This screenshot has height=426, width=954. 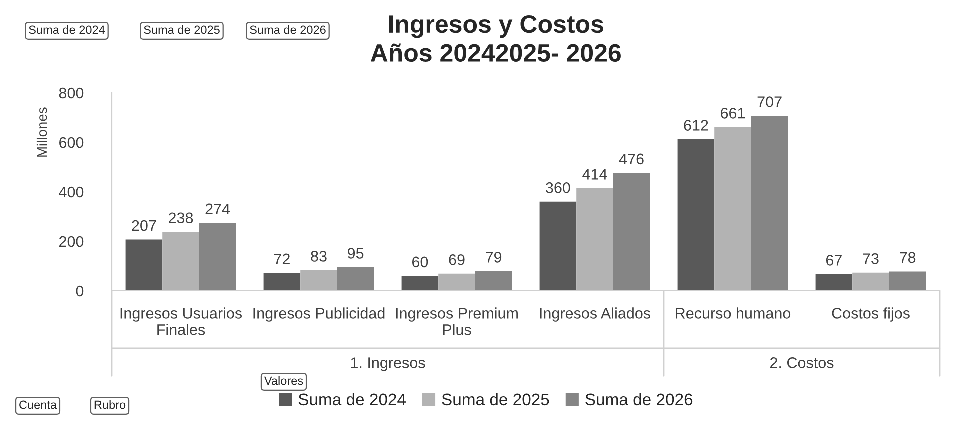 I want to click on data-label: 78, so click(x=908, y=258).